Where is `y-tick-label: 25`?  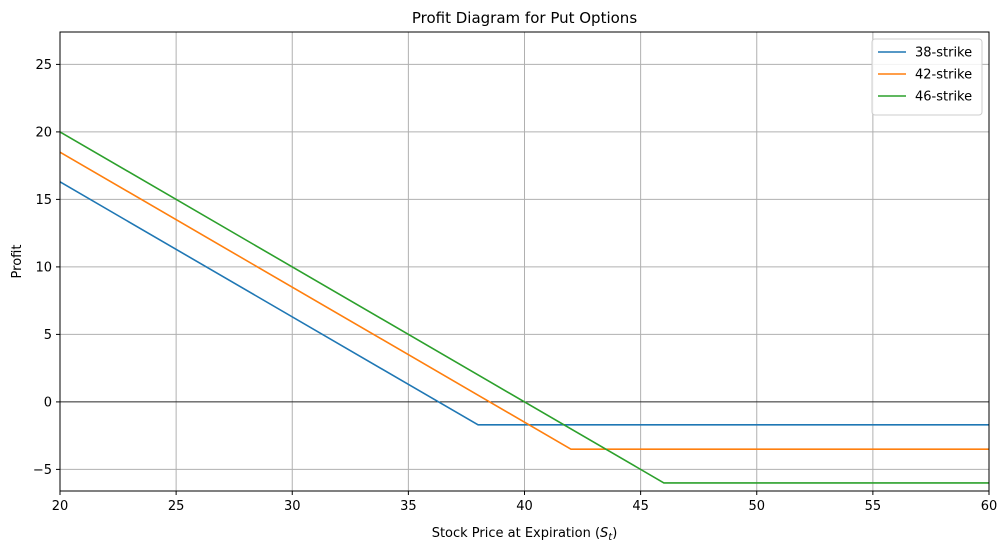 y-tick-label: 25 is located at coordinates (43, 65).